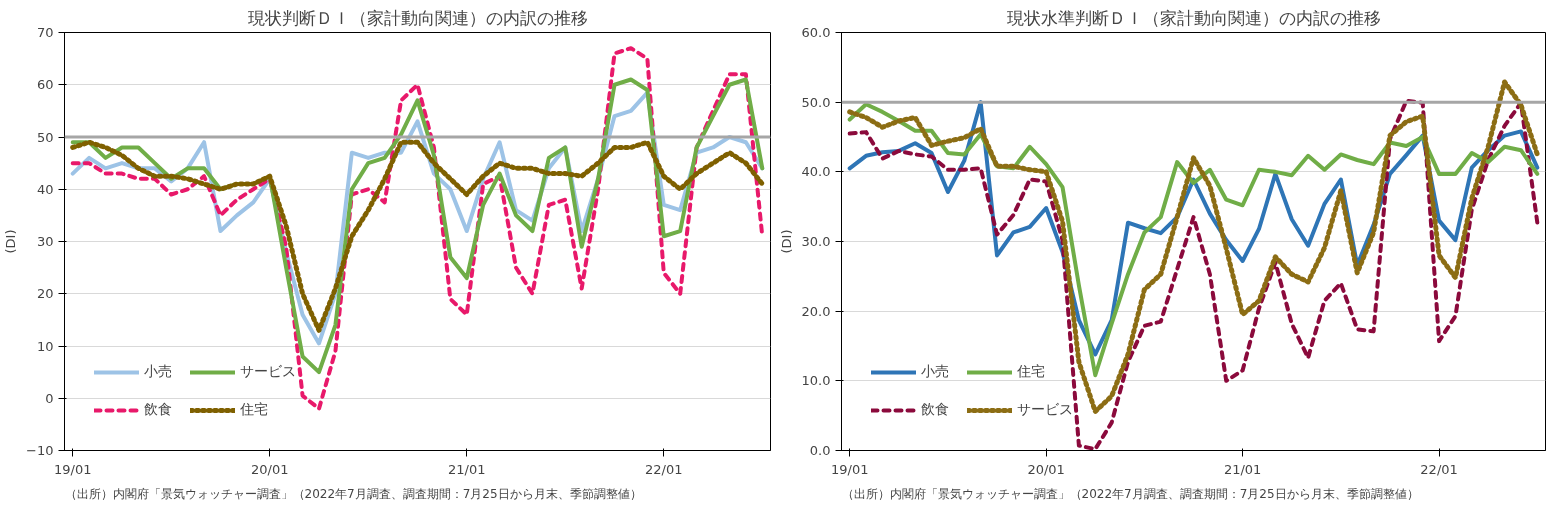 Image resolution: width=1562 pixels, height=520 pixels. Describe the element at coordinates (45, 137) in the screenshot. I see `y-tick-label: 50` at that location.